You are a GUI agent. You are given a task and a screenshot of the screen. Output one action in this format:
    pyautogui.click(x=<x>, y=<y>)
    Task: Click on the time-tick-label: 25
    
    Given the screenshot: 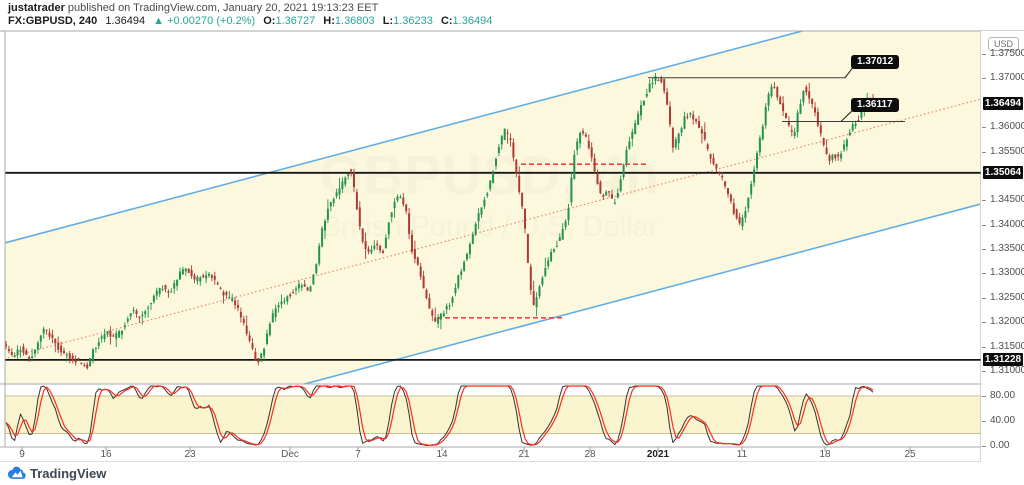 What is the action you would take?
    pyautogui.click(x=910, y=454)
    